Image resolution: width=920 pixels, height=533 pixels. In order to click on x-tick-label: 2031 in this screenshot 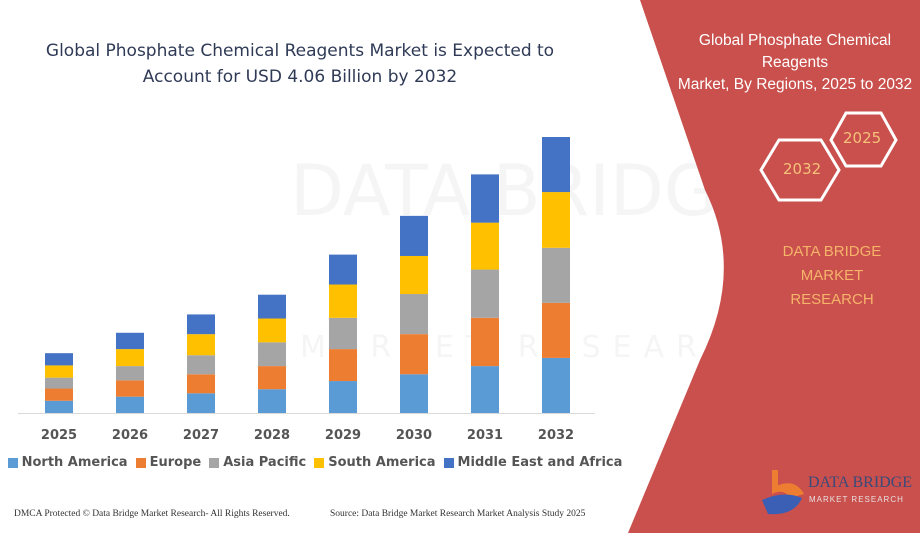, I will do `click(485, 435)`.